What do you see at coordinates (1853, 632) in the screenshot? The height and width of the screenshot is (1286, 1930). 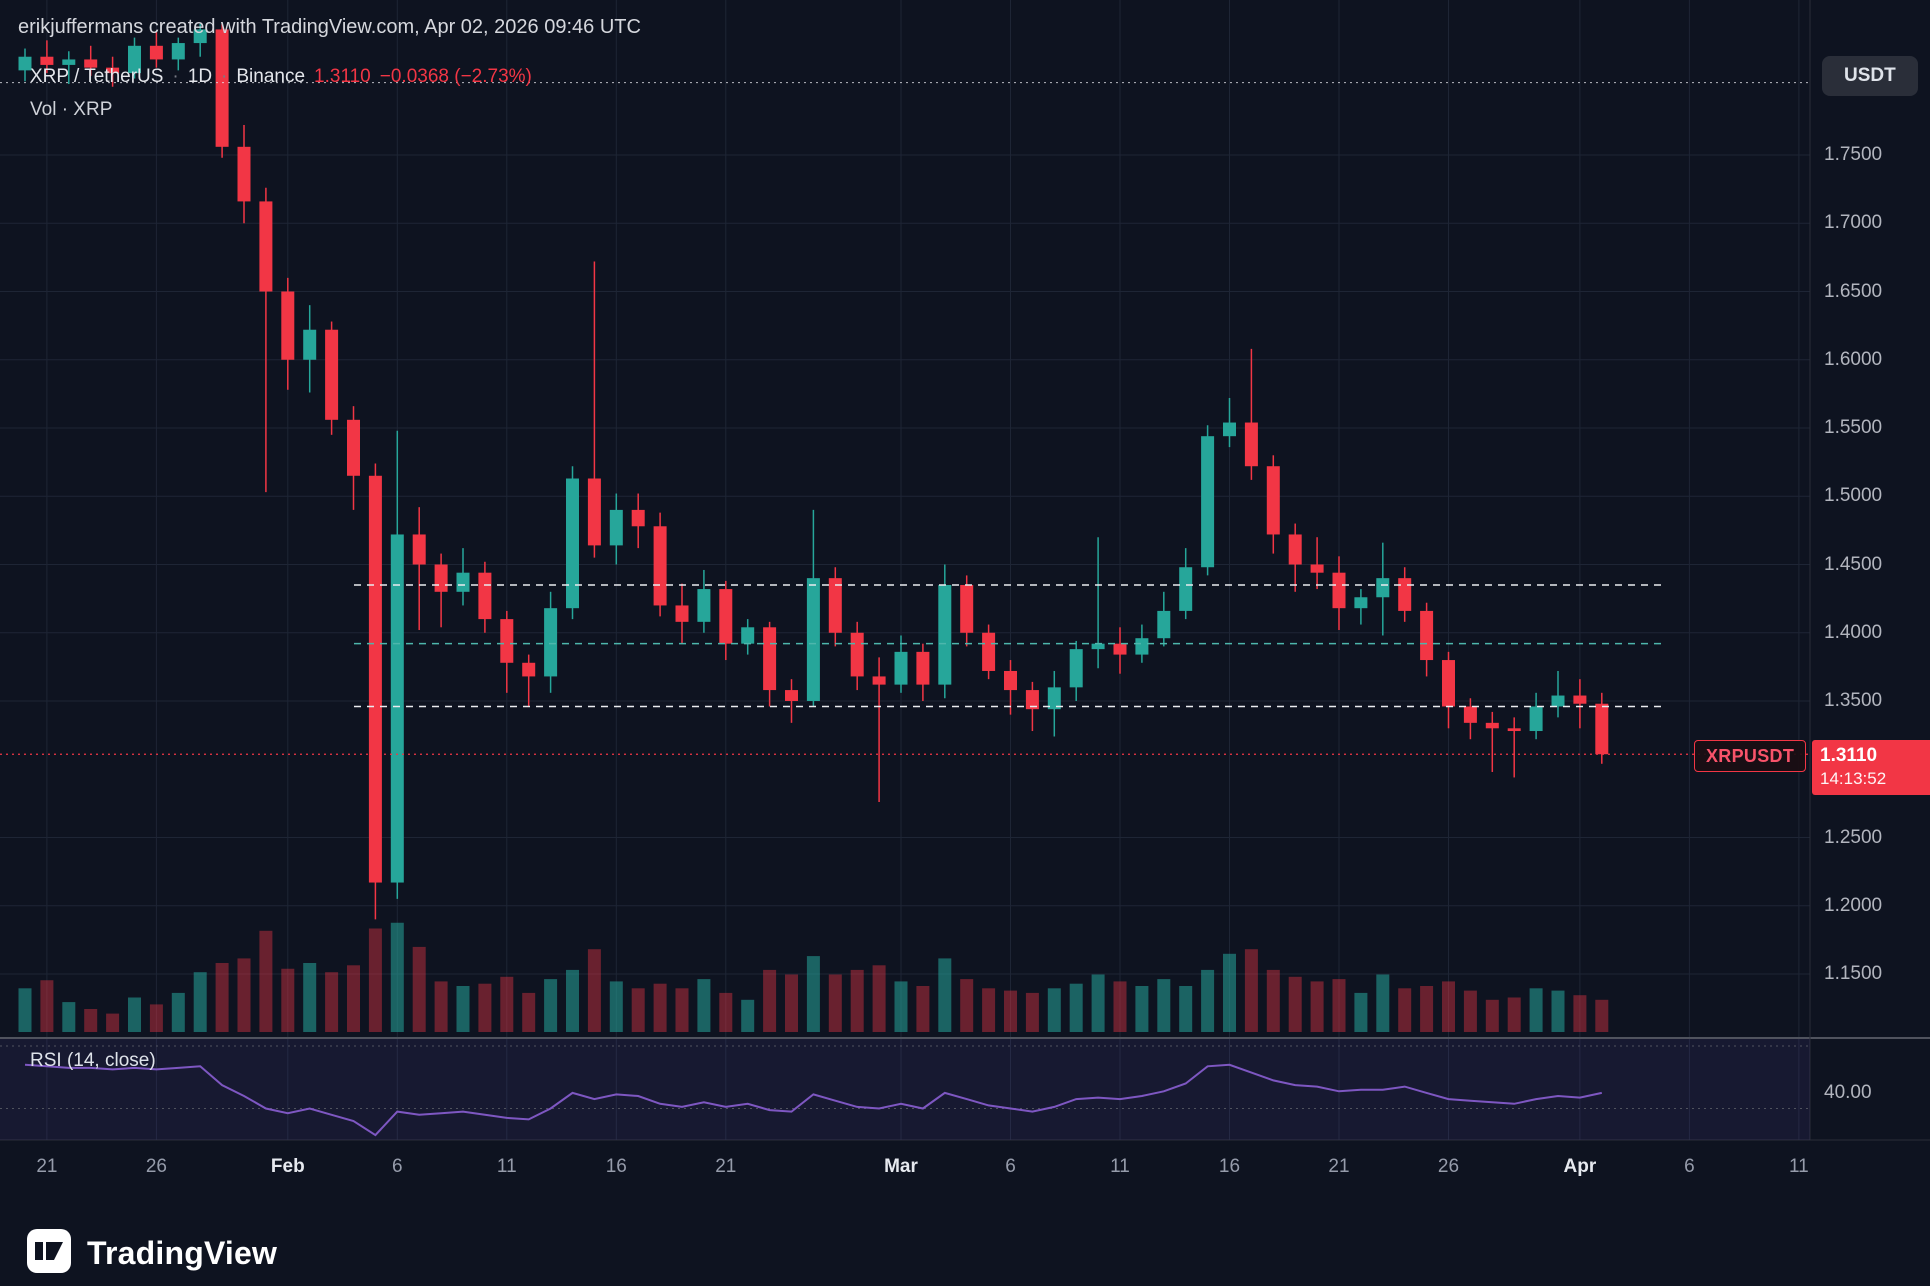 I see `price-axis-label: 1.4000` at bounding box center [1853, 632].